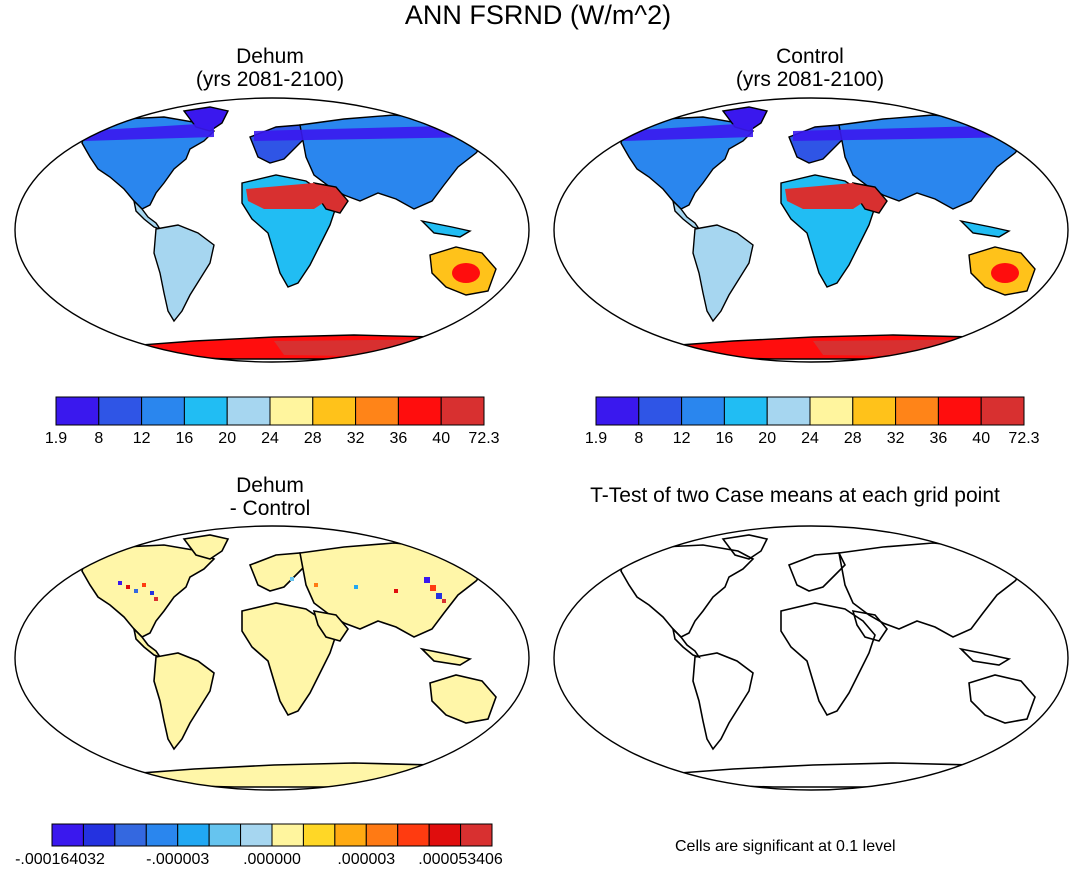  What do you see at coordinates (785, 846) in the screenshot?
I see `significance-note: Cells are significant at 0.1 level` at bounding box center [785, 846].